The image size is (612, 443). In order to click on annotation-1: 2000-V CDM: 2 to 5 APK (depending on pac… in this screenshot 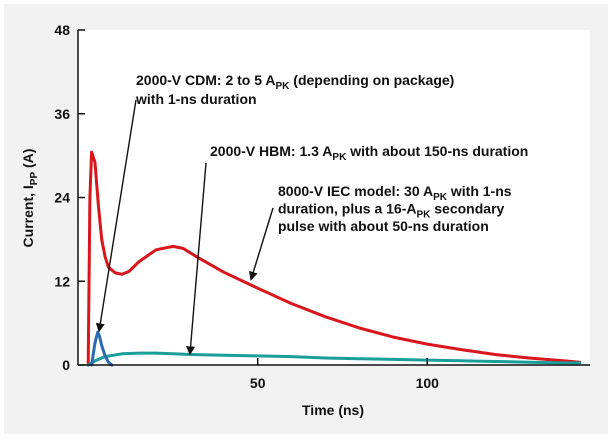, I will do `click(294, 89)`.